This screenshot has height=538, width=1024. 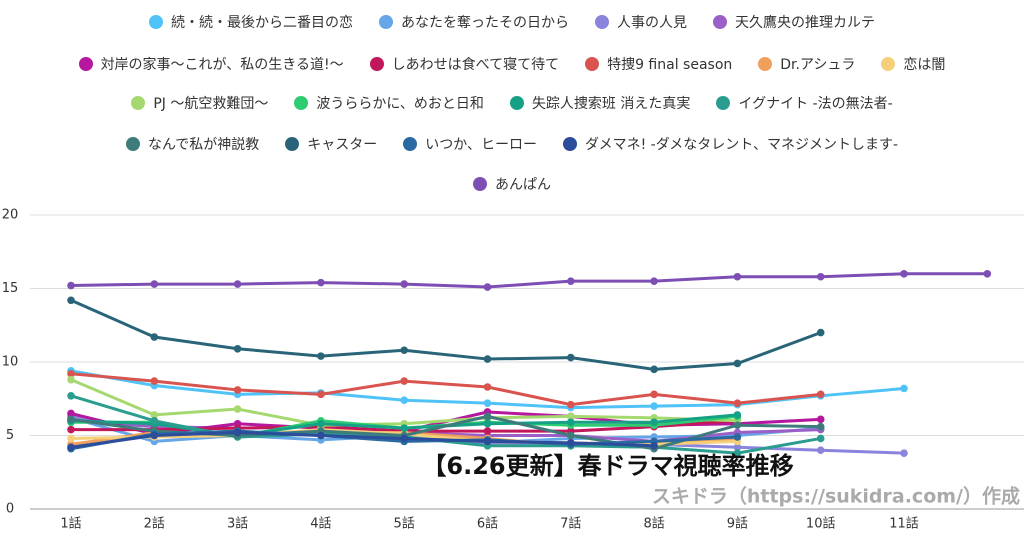 What do you see at coordinates (154, 524) in the screenshot?
I see `x-tick-label: 2話` at bounding box center [154, 524].